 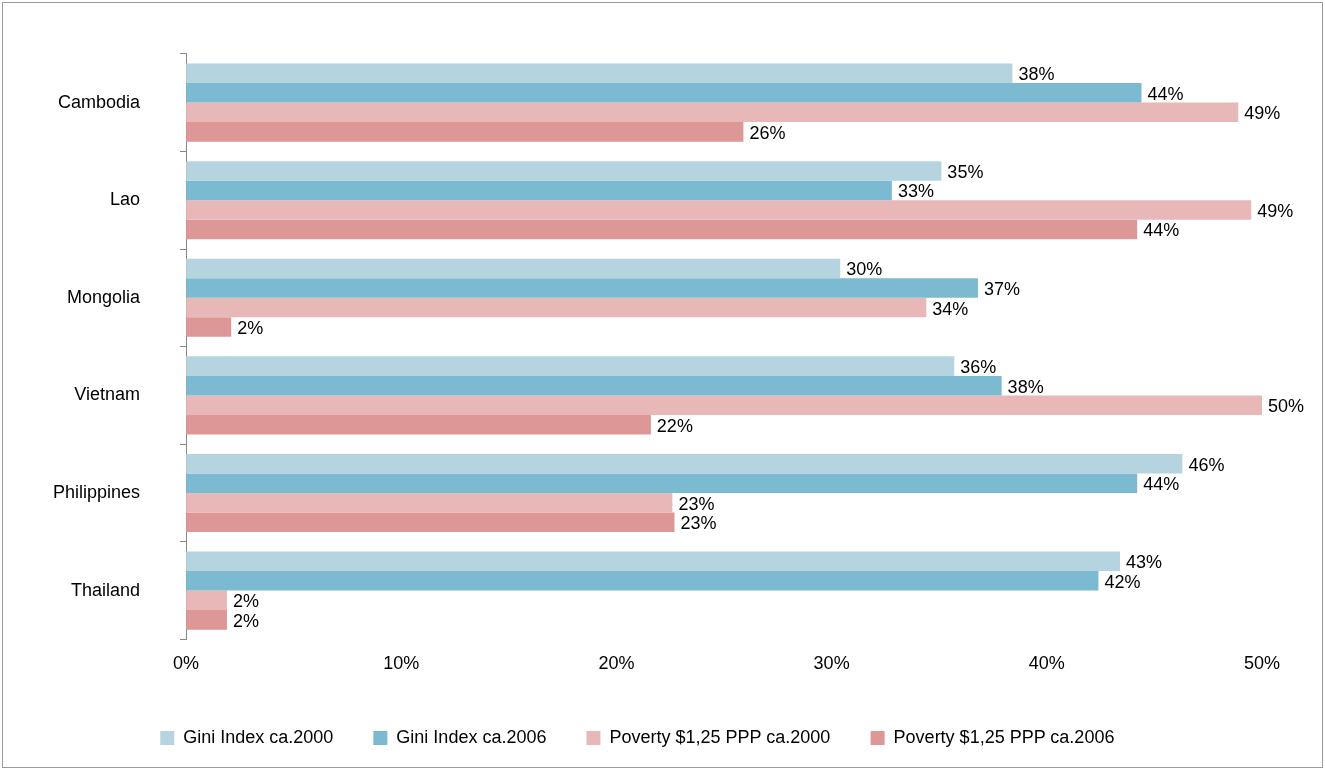 What do you see at coordinates (1144, 562) in the screenshot?
I see `data-label: 43%` at bounding box center [1144, 562].